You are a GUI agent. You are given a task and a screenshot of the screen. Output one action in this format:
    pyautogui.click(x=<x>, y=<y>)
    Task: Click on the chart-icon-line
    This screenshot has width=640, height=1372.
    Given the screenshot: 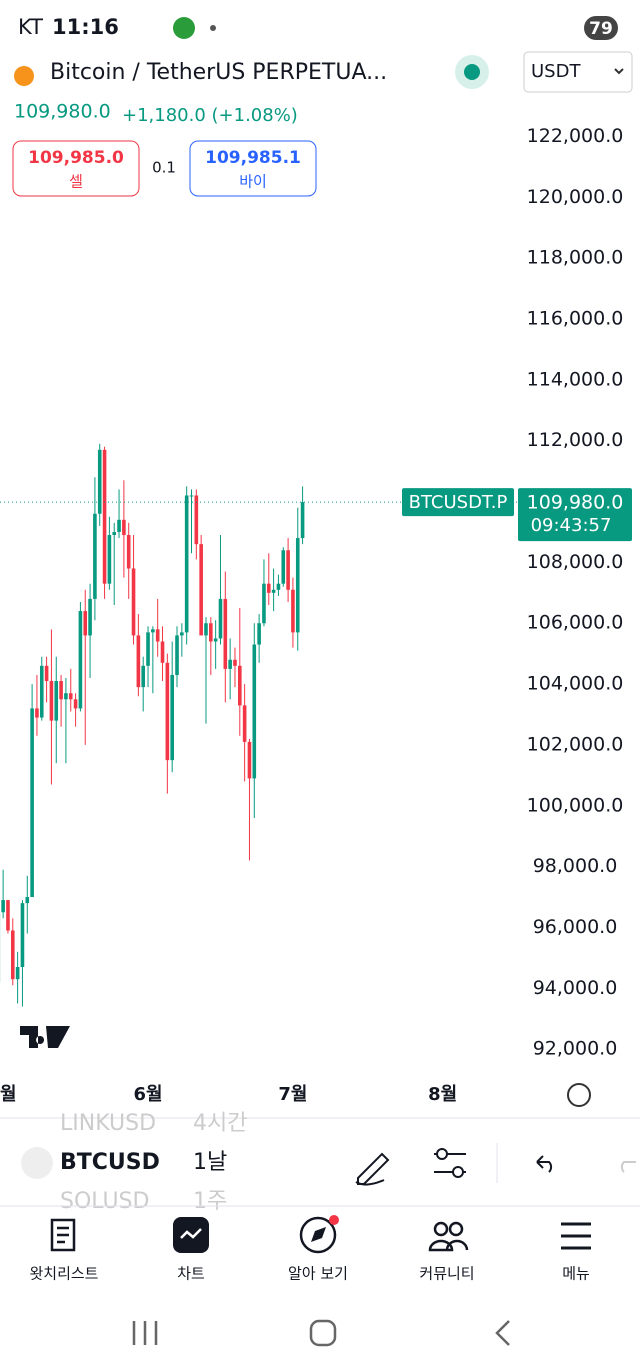 What is the action you would take?
    pyautogui.click(x=191, y=1233)
    